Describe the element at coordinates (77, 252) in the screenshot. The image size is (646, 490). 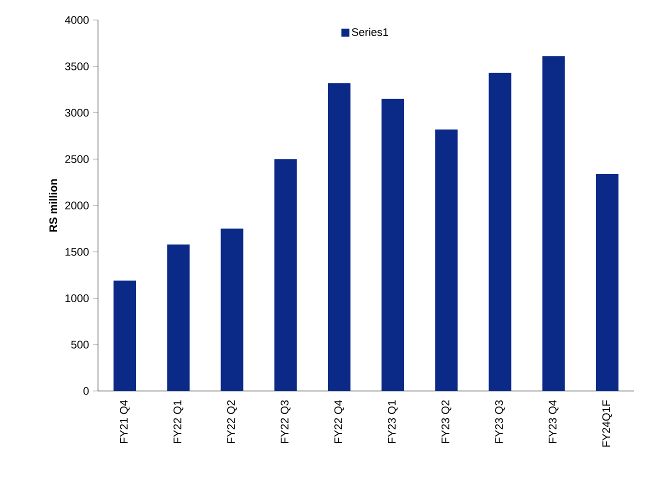
I see `y-tick-label: 1500` at that location.